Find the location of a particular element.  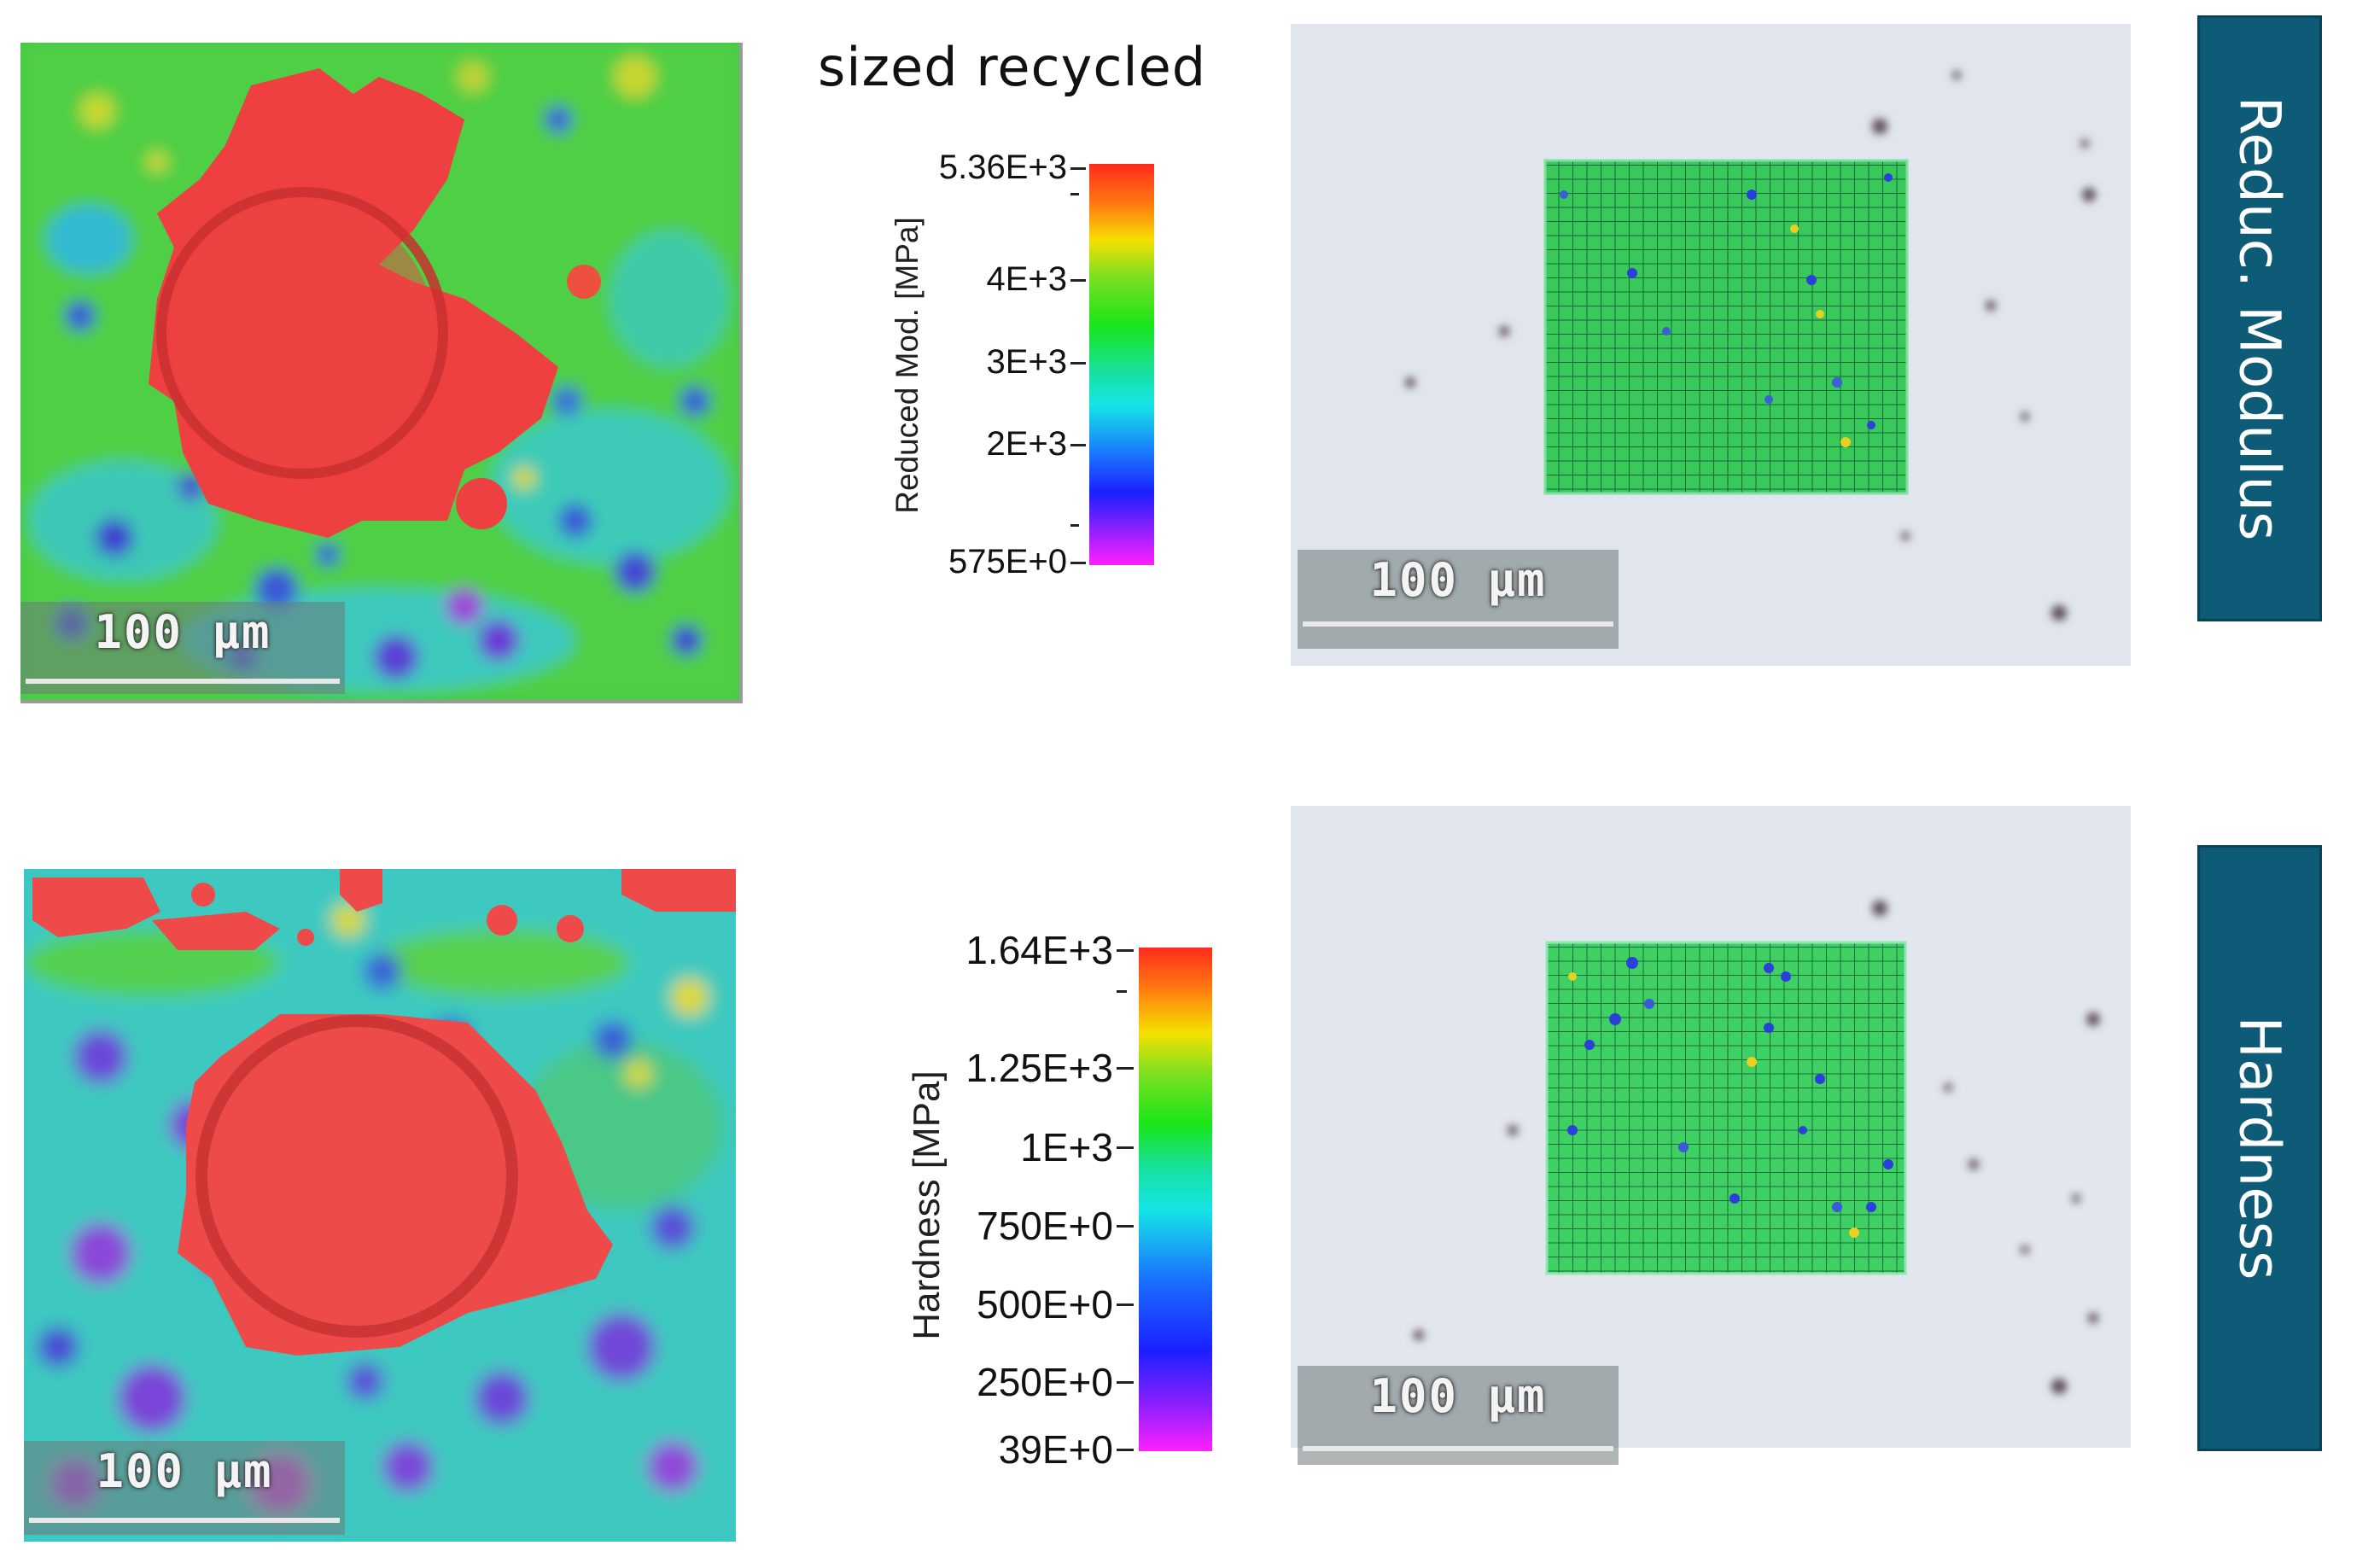

hardness-top-red-patches is located at coordinates (384, 910).